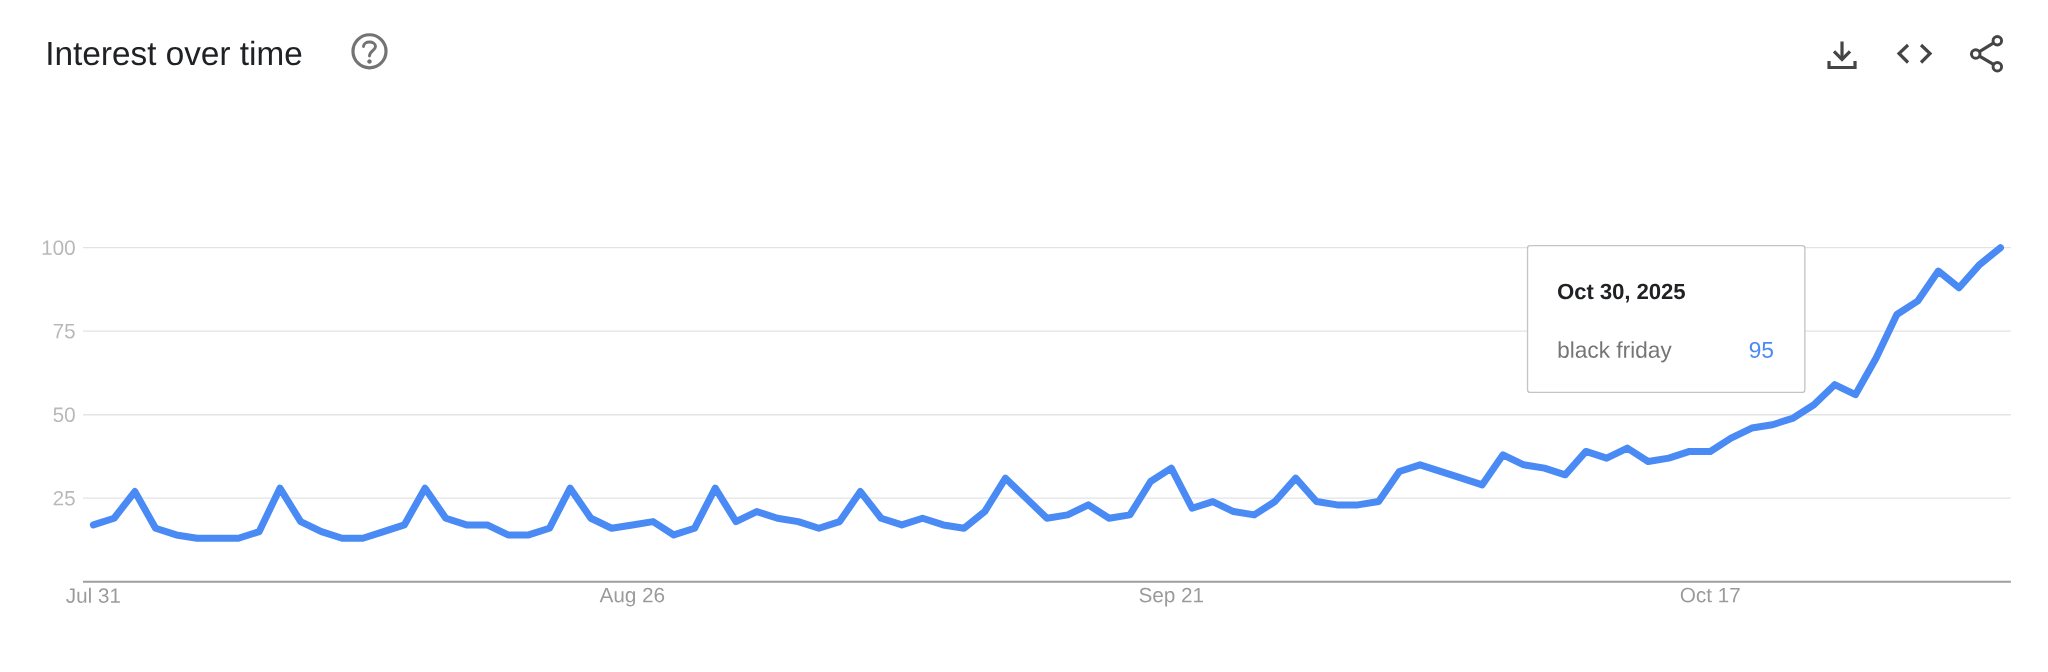 This screenshot has width=2048, height=672. What do you see at coordinates (1615, 352) in the screenshot?
I see `annotation: black friday` at bounding box center [1615, 352].